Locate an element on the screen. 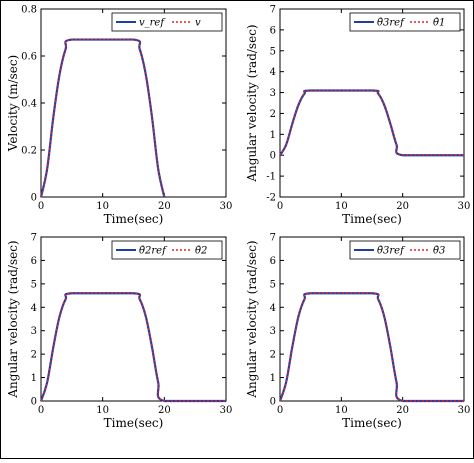 The width and height of the screenshot is (474, 463). legend-label-actual: θ̇1 is located at coordinates (439, 23).